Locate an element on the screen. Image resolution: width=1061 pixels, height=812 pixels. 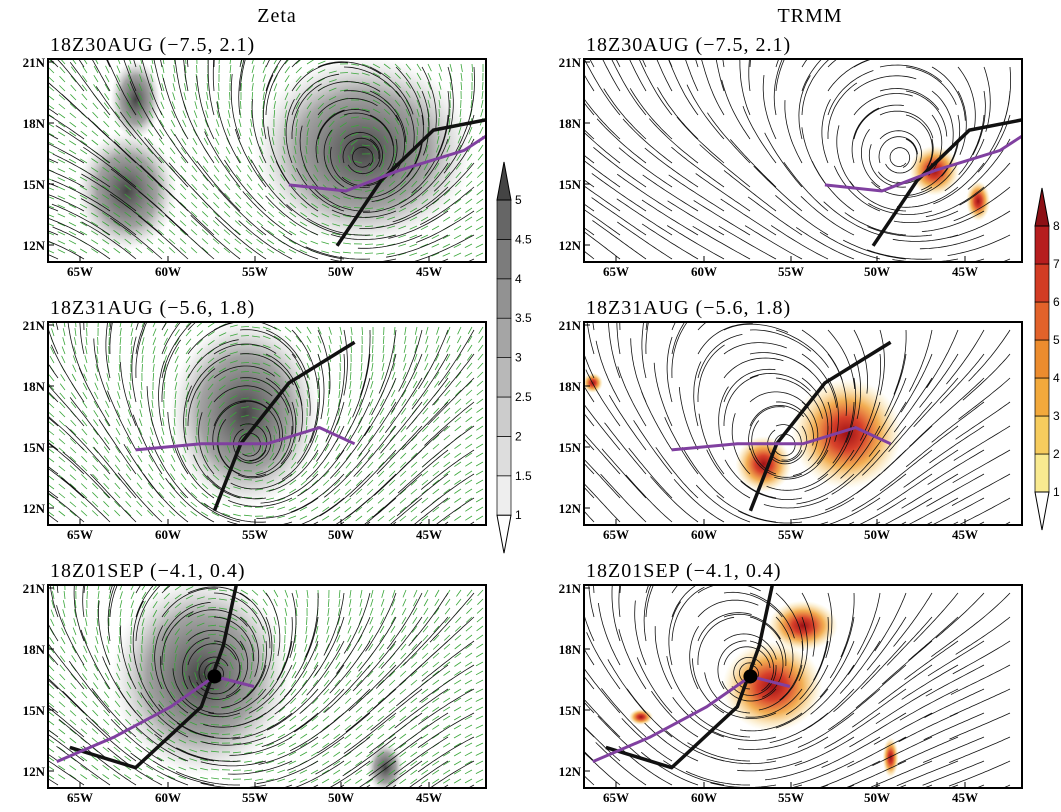
panel-title: 18Z01SEP (−4.1, 0.4) is located at coordinates (148, 571).